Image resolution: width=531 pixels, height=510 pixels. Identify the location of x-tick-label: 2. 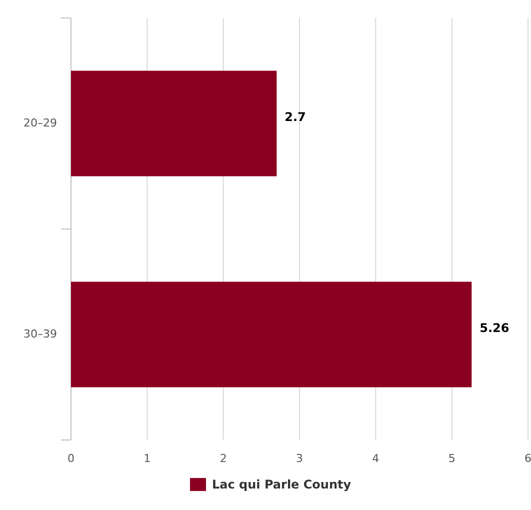
(223, 458).